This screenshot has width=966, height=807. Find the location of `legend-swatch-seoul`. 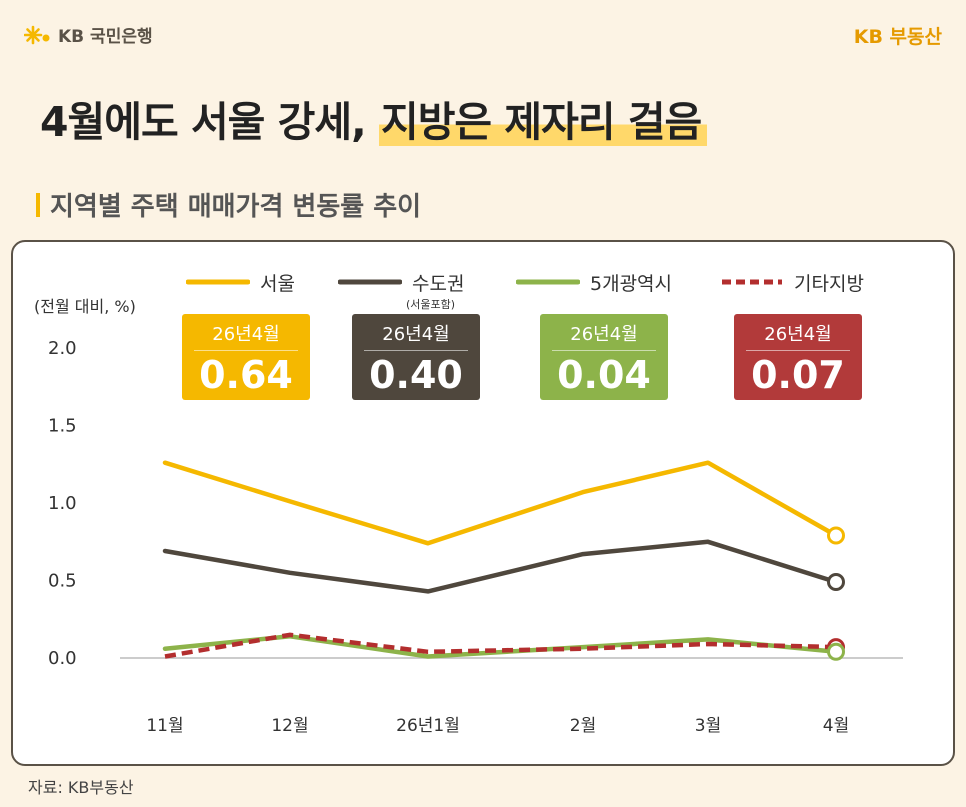

legend-swatch-seoul is located at coordinates (218, 282).